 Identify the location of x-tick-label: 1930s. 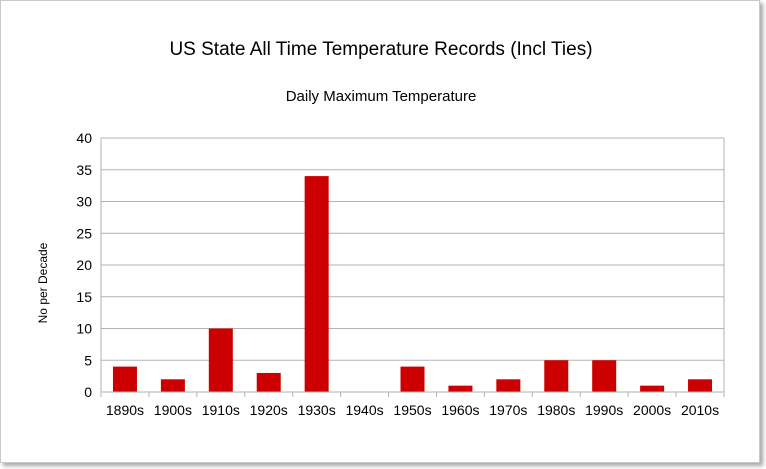
(317, 410).